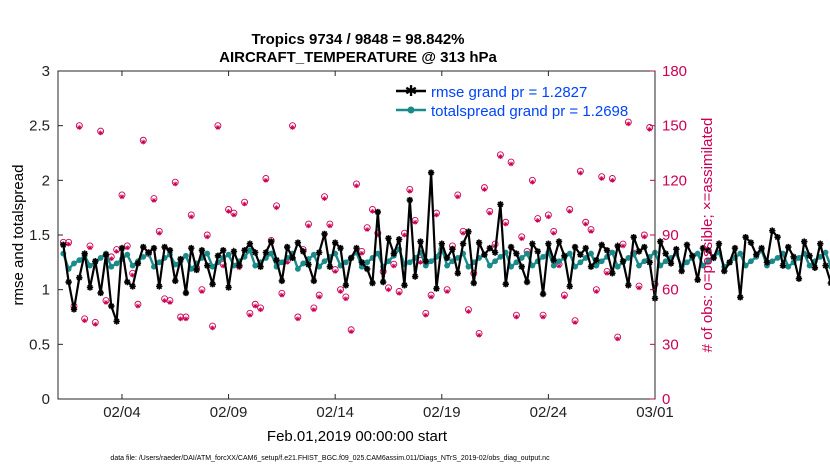 The width and height of the screenshot is (830, 470). I want to click on y-tick-label: 3, so click(46, 71).